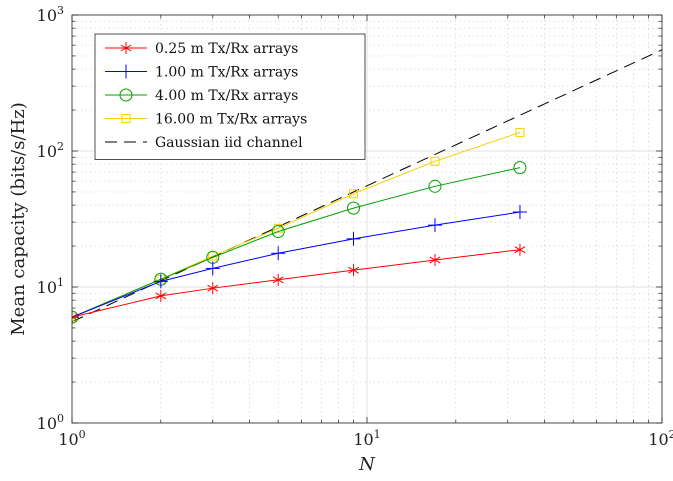 The width and height of the screenshot is (673, 481). Describe the element at coordinates (18, 219) in the screenshot. I see `y-axis-label: Mean capacity (bits/s/Hz)` at that location.